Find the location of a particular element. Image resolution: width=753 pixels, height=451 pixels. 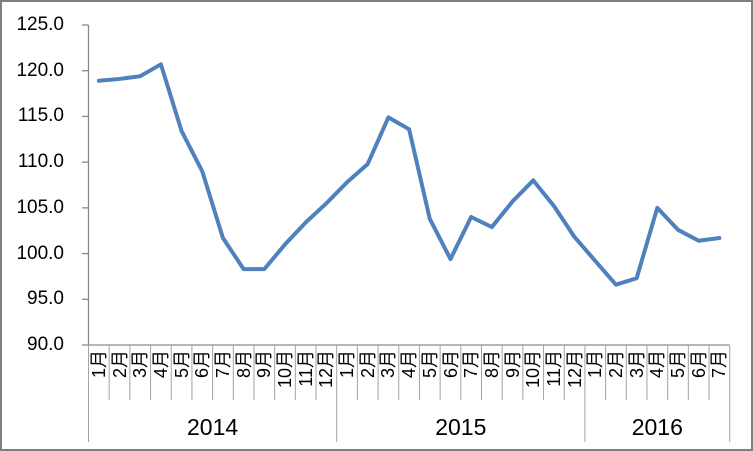

year-label: 2014 is located at coordinates (213, 427).